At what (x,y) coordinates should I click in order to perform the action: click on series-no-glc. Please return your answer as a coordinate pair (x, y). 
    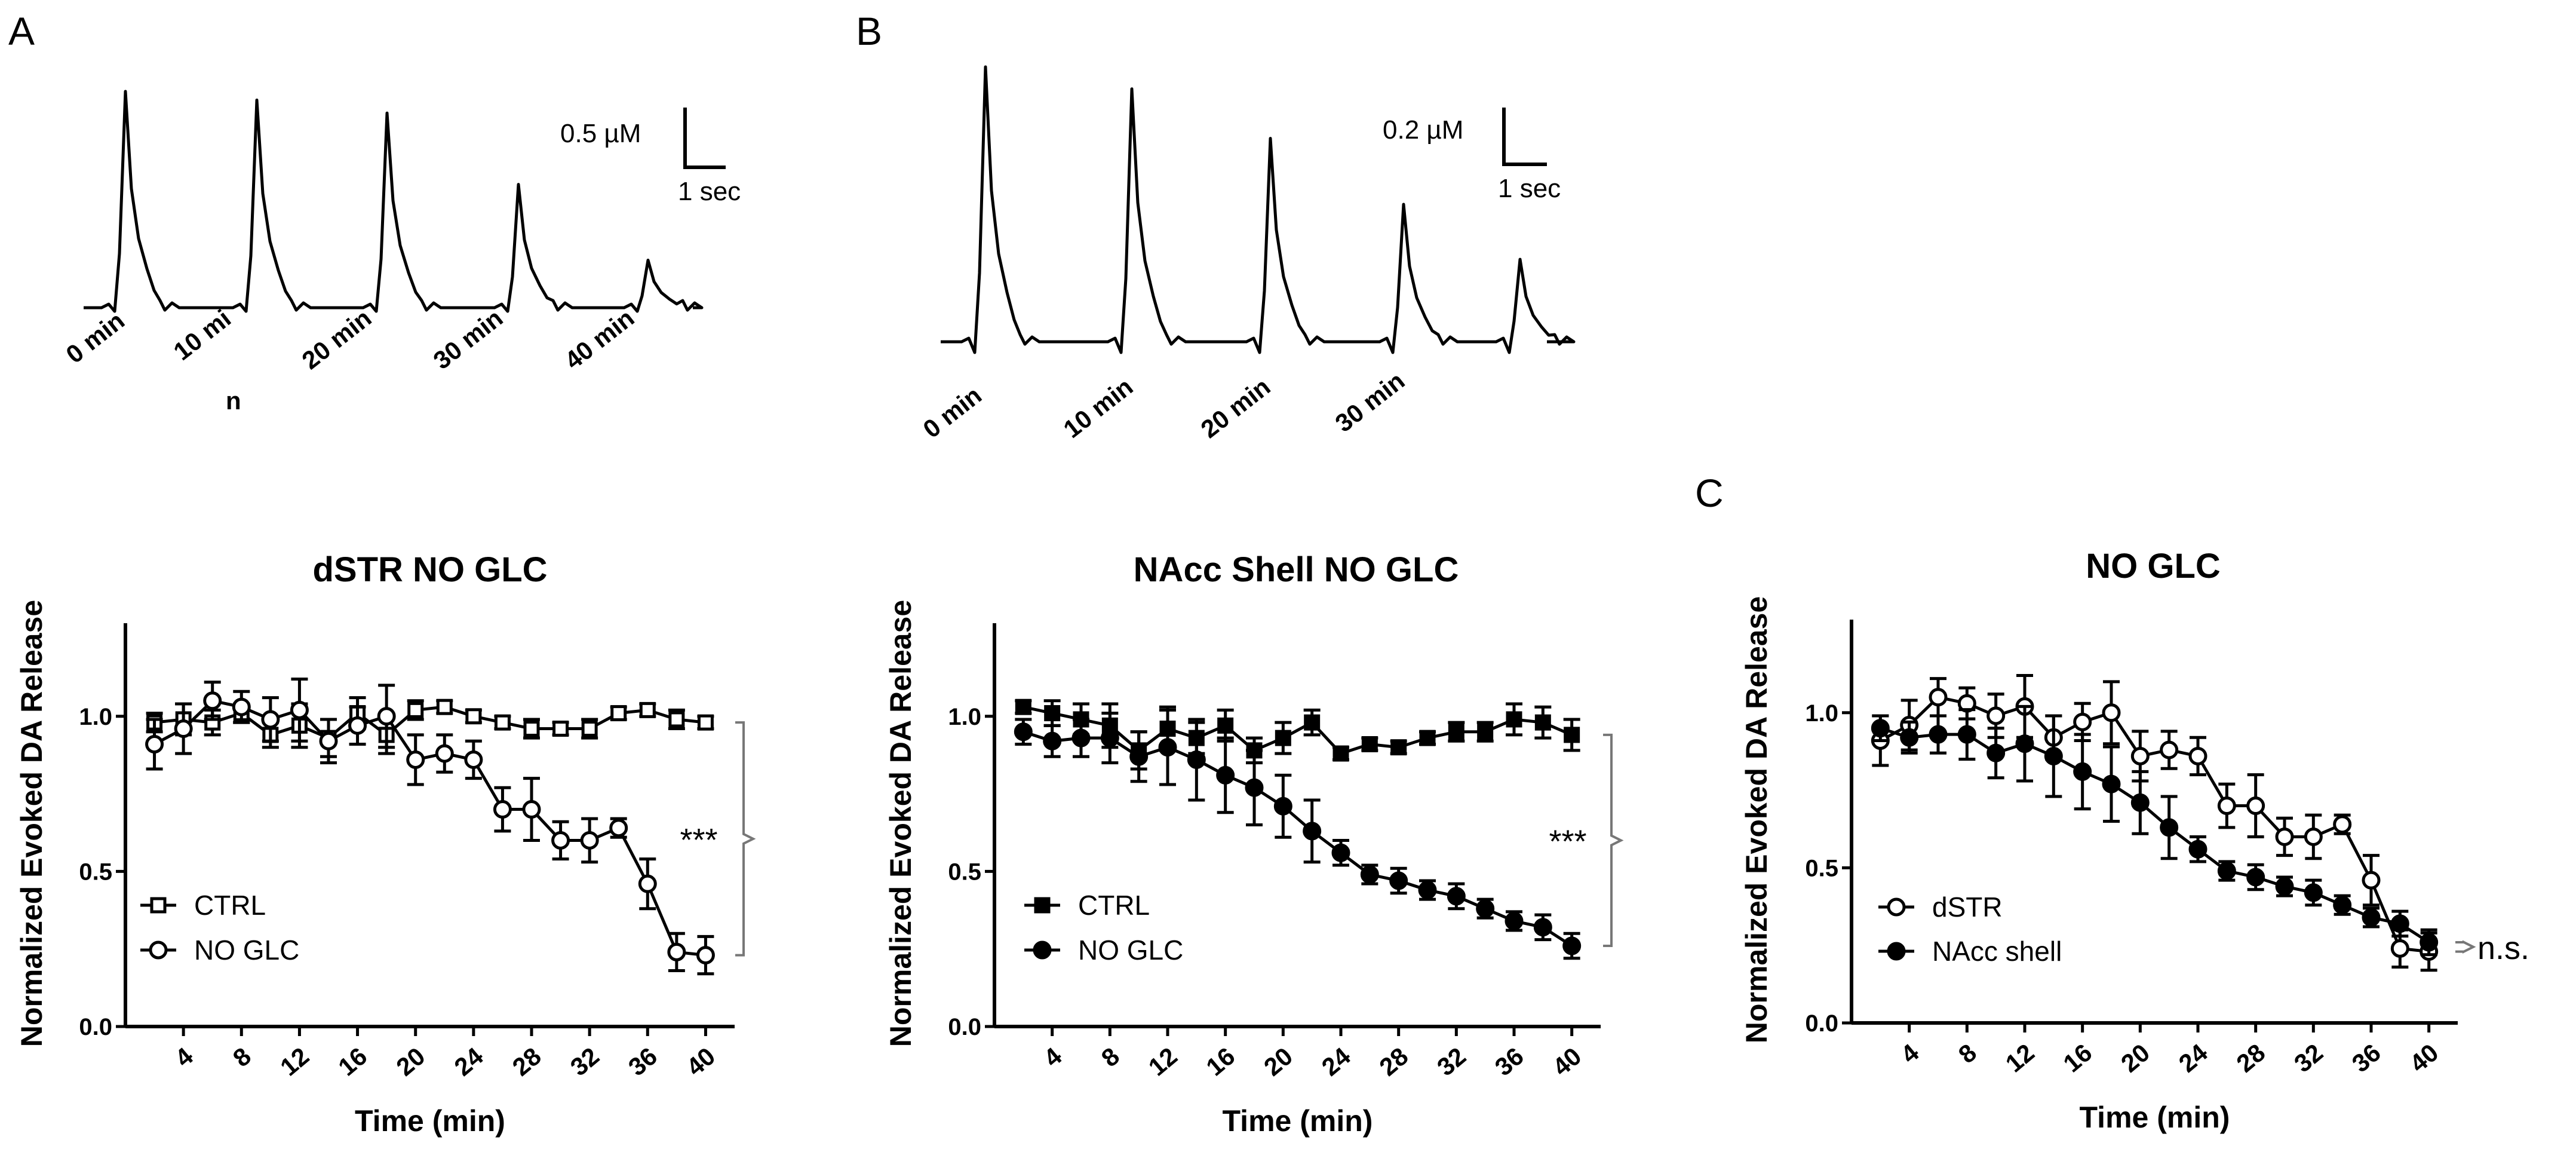
    Looking at the image, I should click on (1298, 834).